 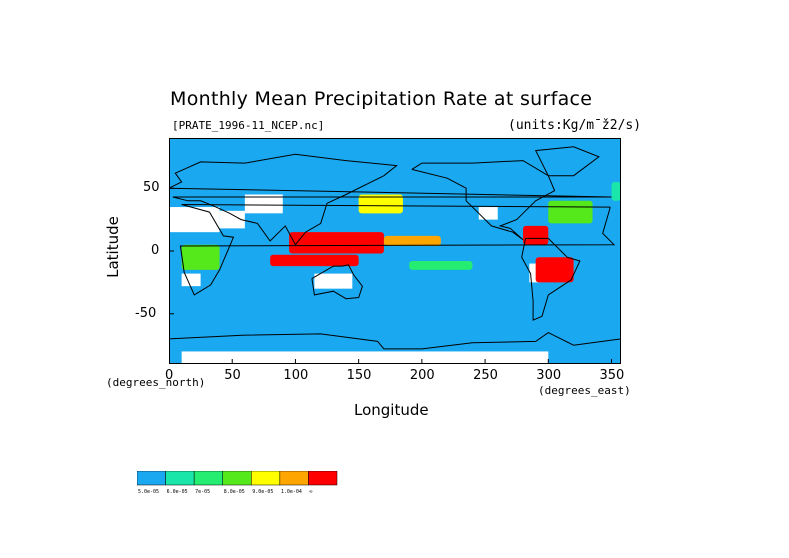 I want to click on y-tick-label--50: -50, so click(x=146, y=313).